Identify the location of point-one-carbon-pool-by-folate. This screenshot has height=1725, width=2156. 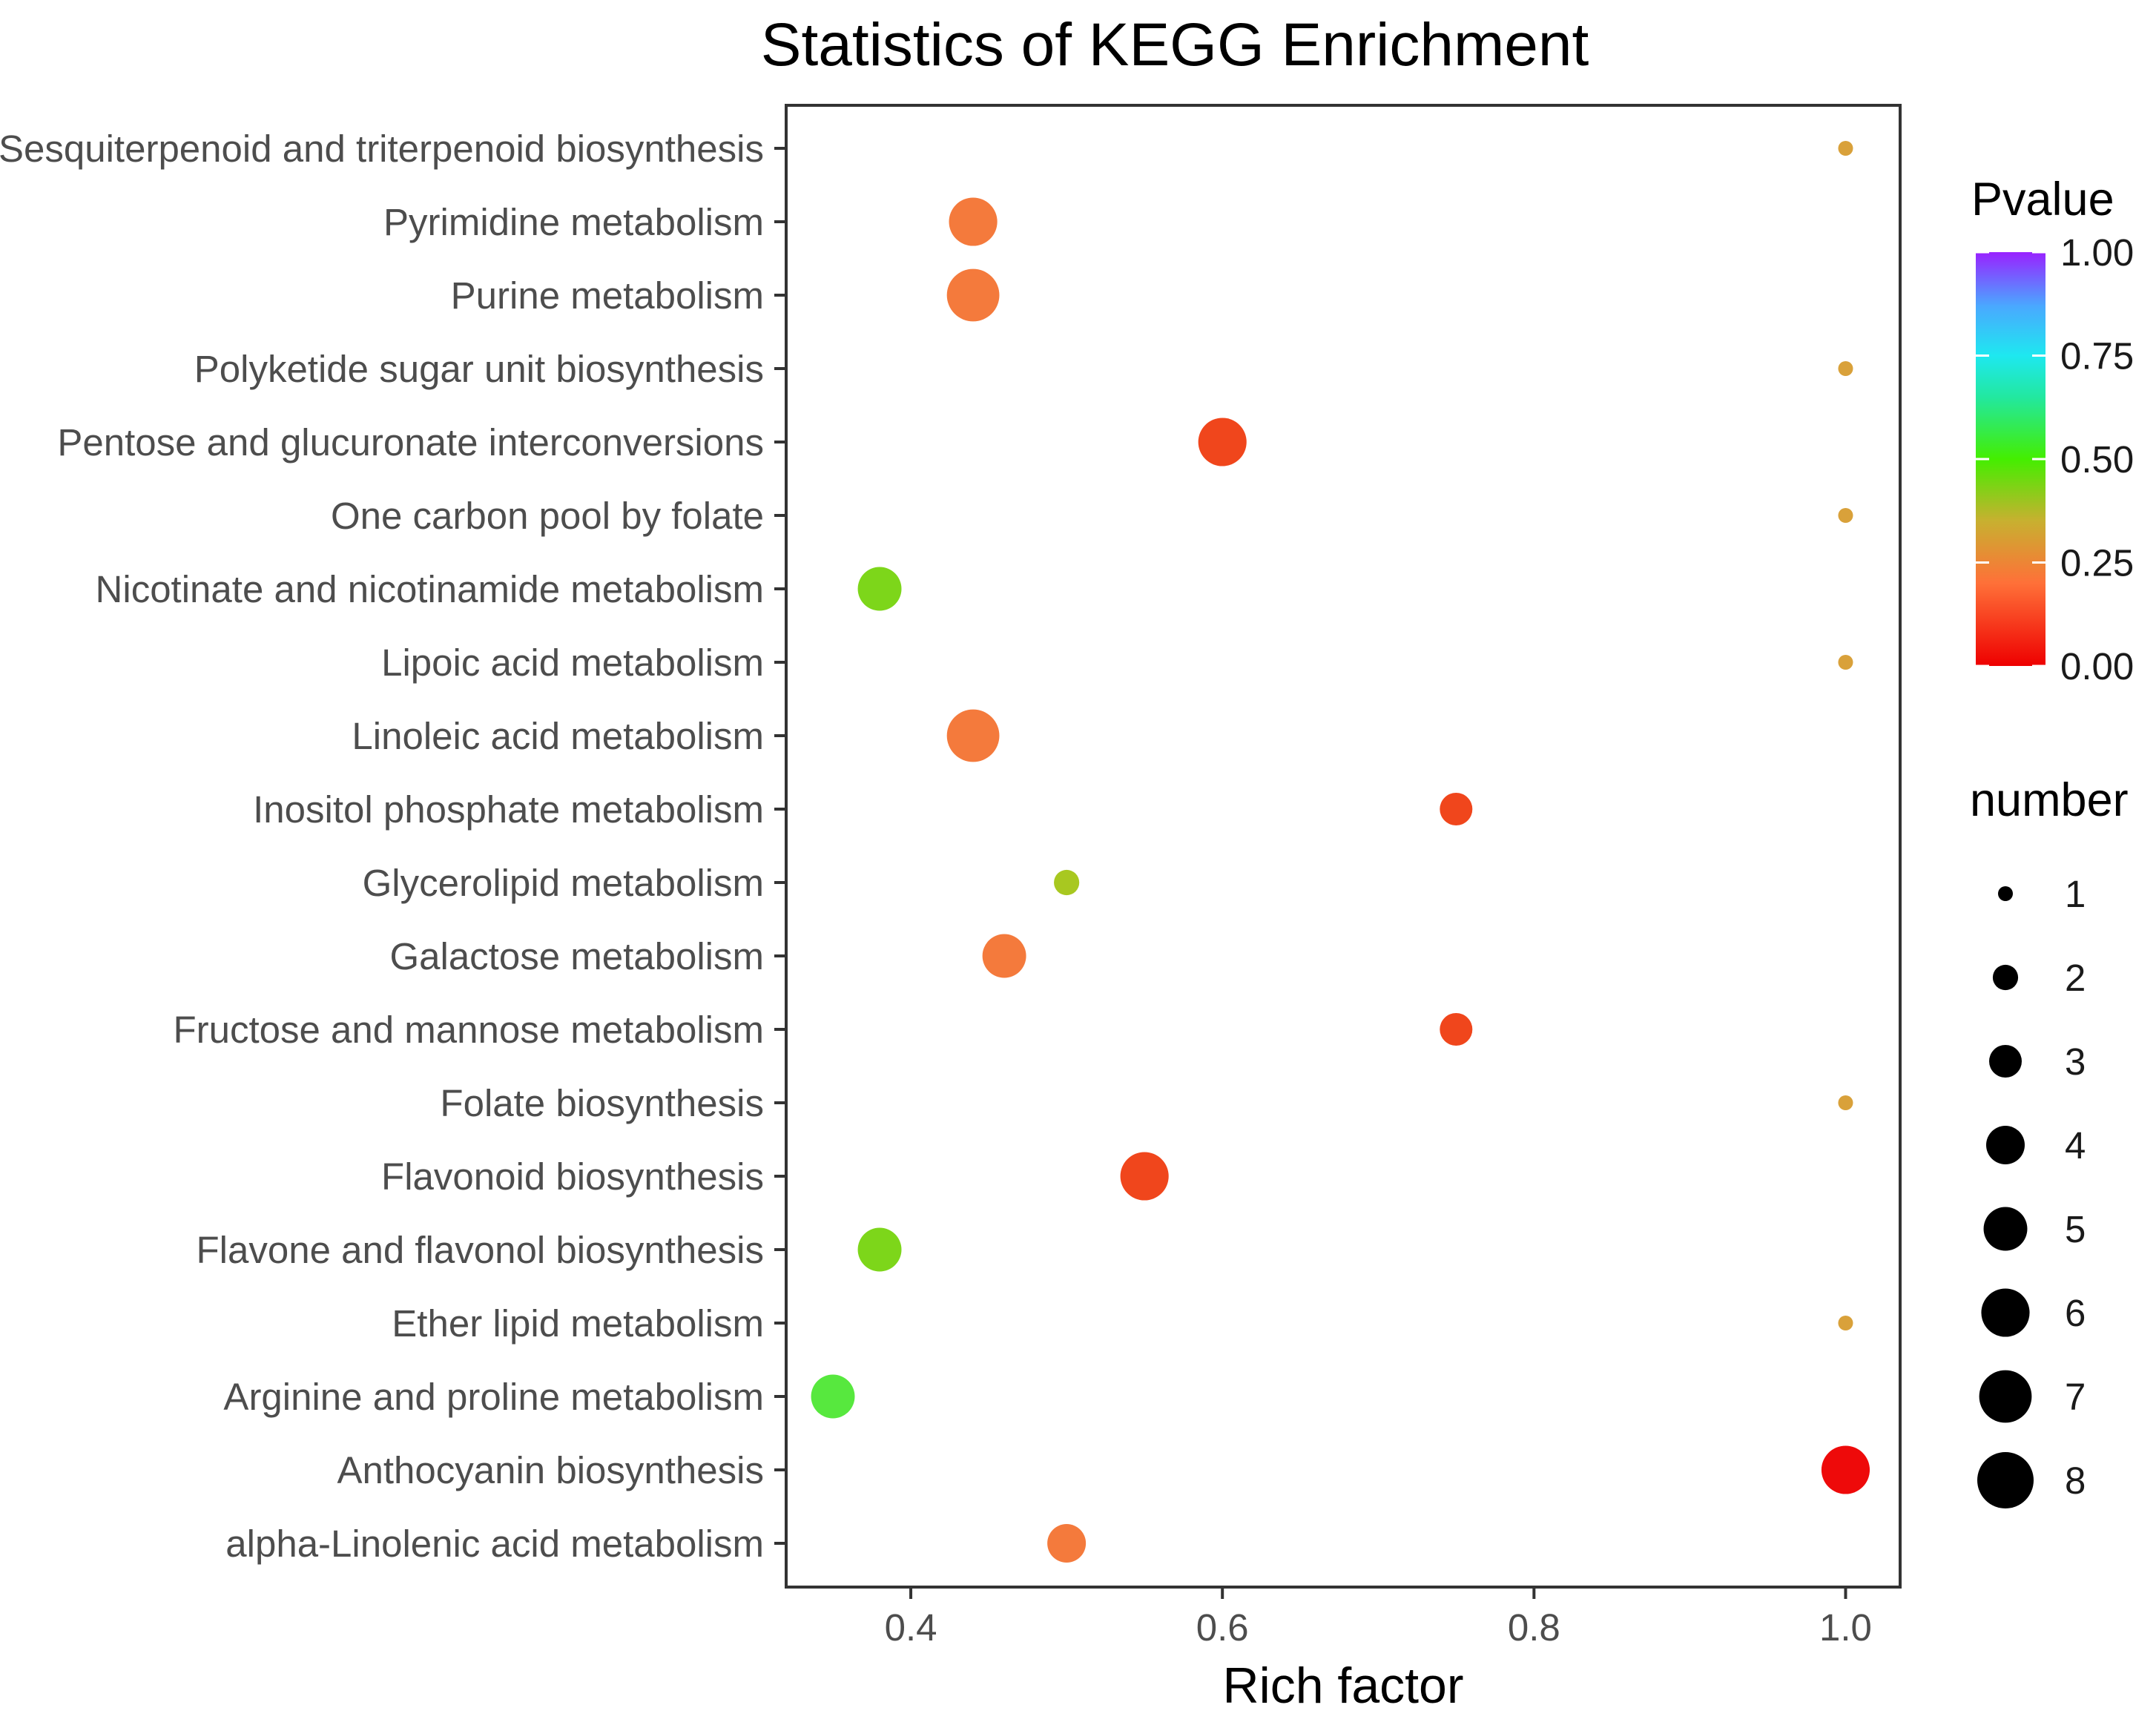
(1845, 515).